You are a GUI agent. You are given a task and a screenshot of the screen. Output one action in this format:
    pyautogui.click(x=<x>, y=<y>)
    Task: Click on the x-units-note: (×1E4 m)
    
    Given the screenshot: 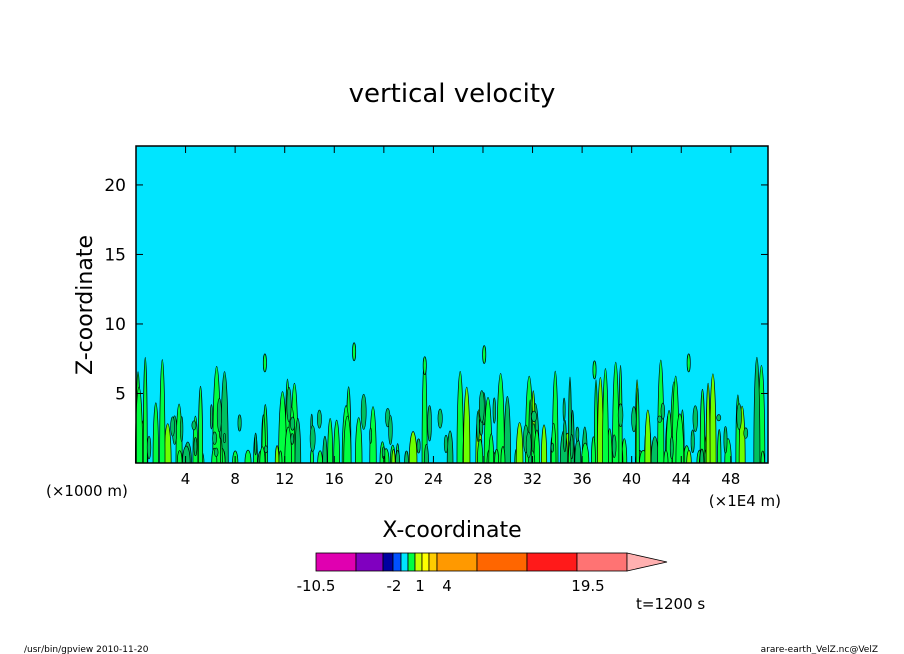 What is the action you would take?
    pyautogui.click(x=745, y=501)
    